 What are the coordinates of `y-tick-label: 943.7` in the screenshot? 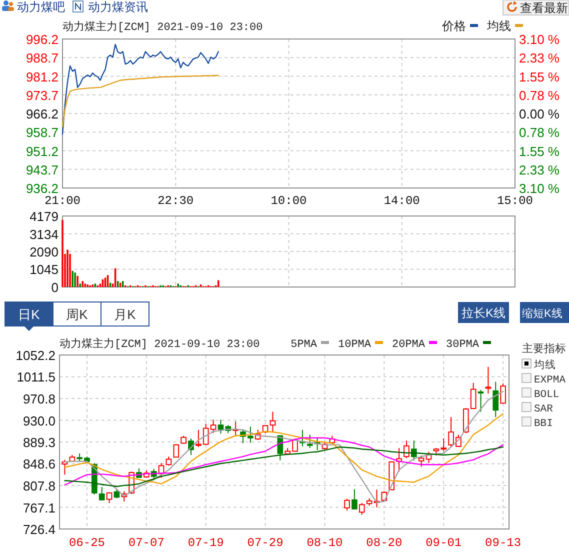 It's located at (42, 170).